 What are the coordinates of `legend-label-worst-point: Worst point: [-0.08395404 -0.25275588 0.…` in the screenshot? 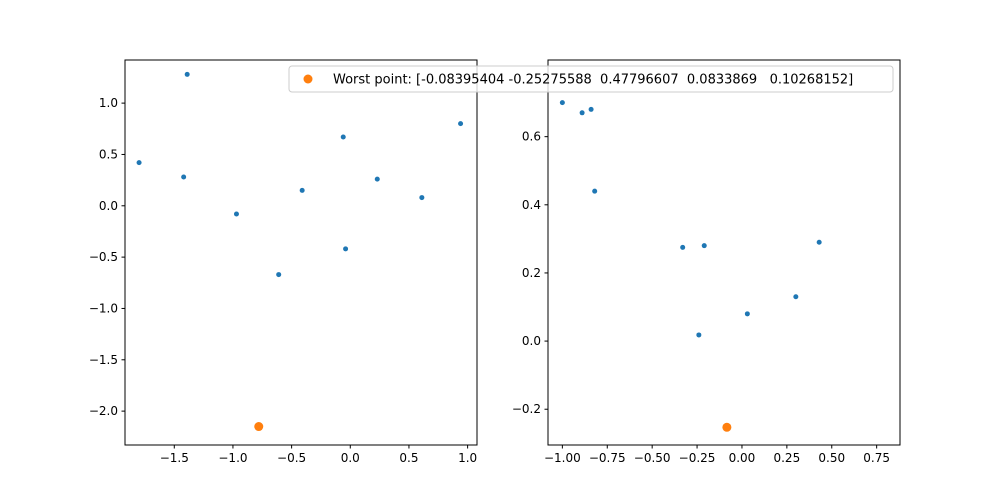 It's located at (593, 80).